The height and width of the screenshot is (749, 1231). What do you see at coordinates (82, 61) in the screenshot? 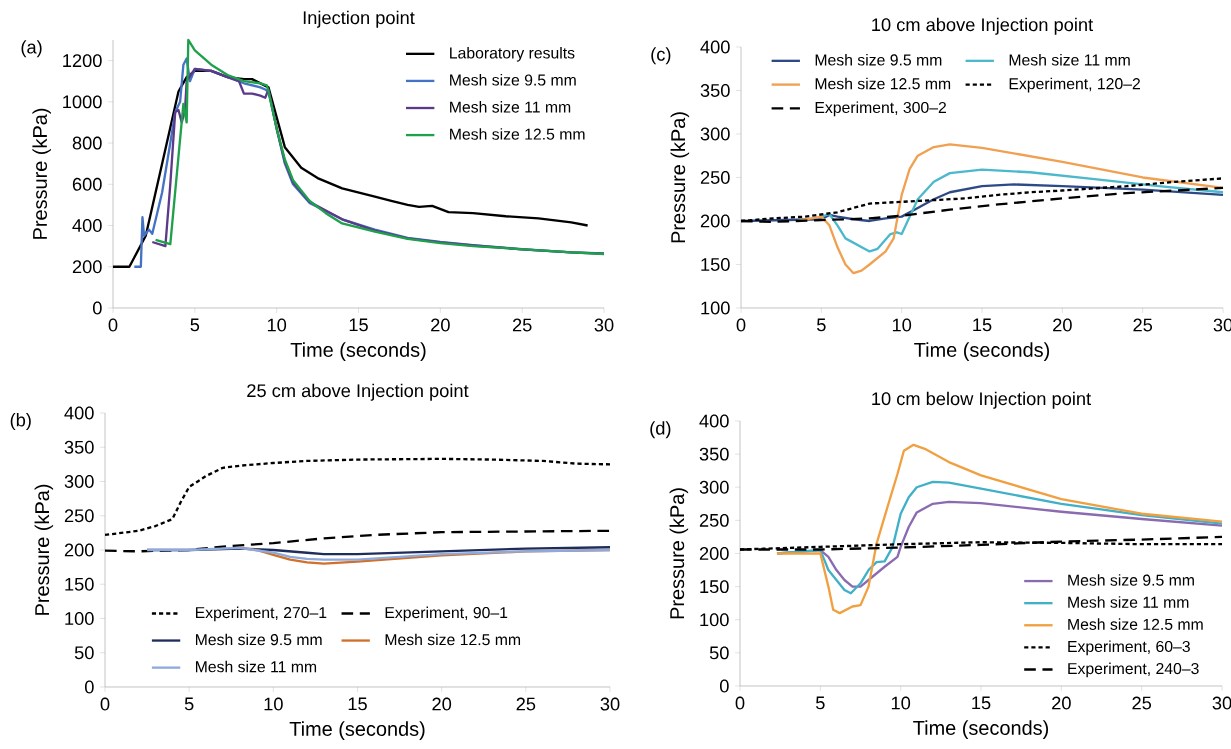
I see `y-tick-label: 1200` at bounding box center [82, 61].